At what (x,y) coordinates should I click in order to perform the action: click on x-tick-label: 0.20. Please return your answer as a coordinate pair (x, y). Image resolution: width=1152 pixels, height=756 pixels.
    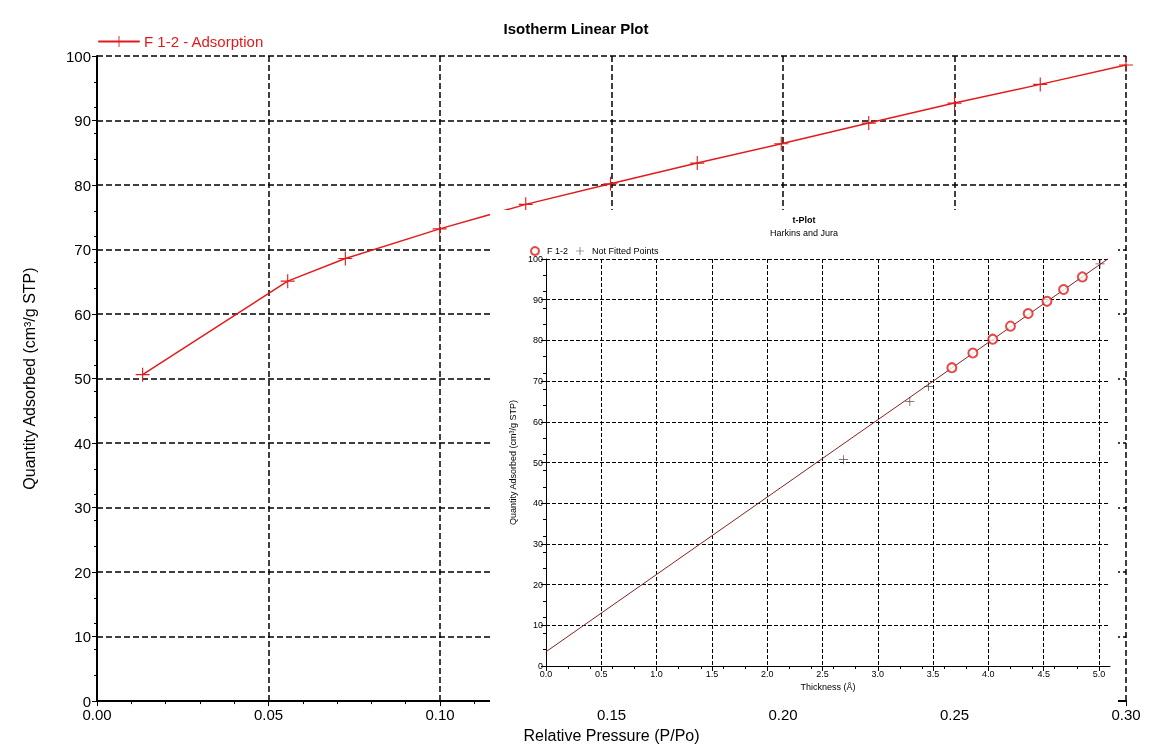
    Looking at the image, I should click on (783, 715).